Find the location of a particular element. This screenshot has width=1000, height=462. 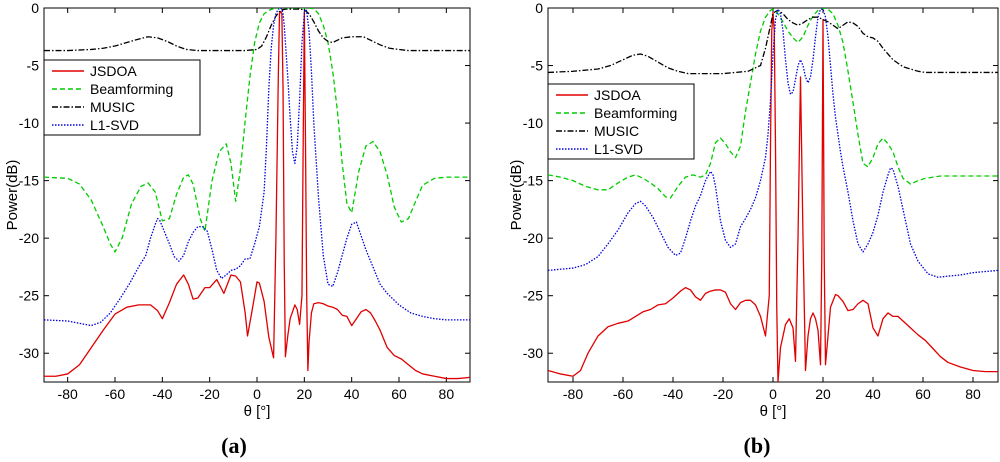

legend-b: JSDOA Beamforming MUSIC L1-SVD is located at coordinates (621, 121).